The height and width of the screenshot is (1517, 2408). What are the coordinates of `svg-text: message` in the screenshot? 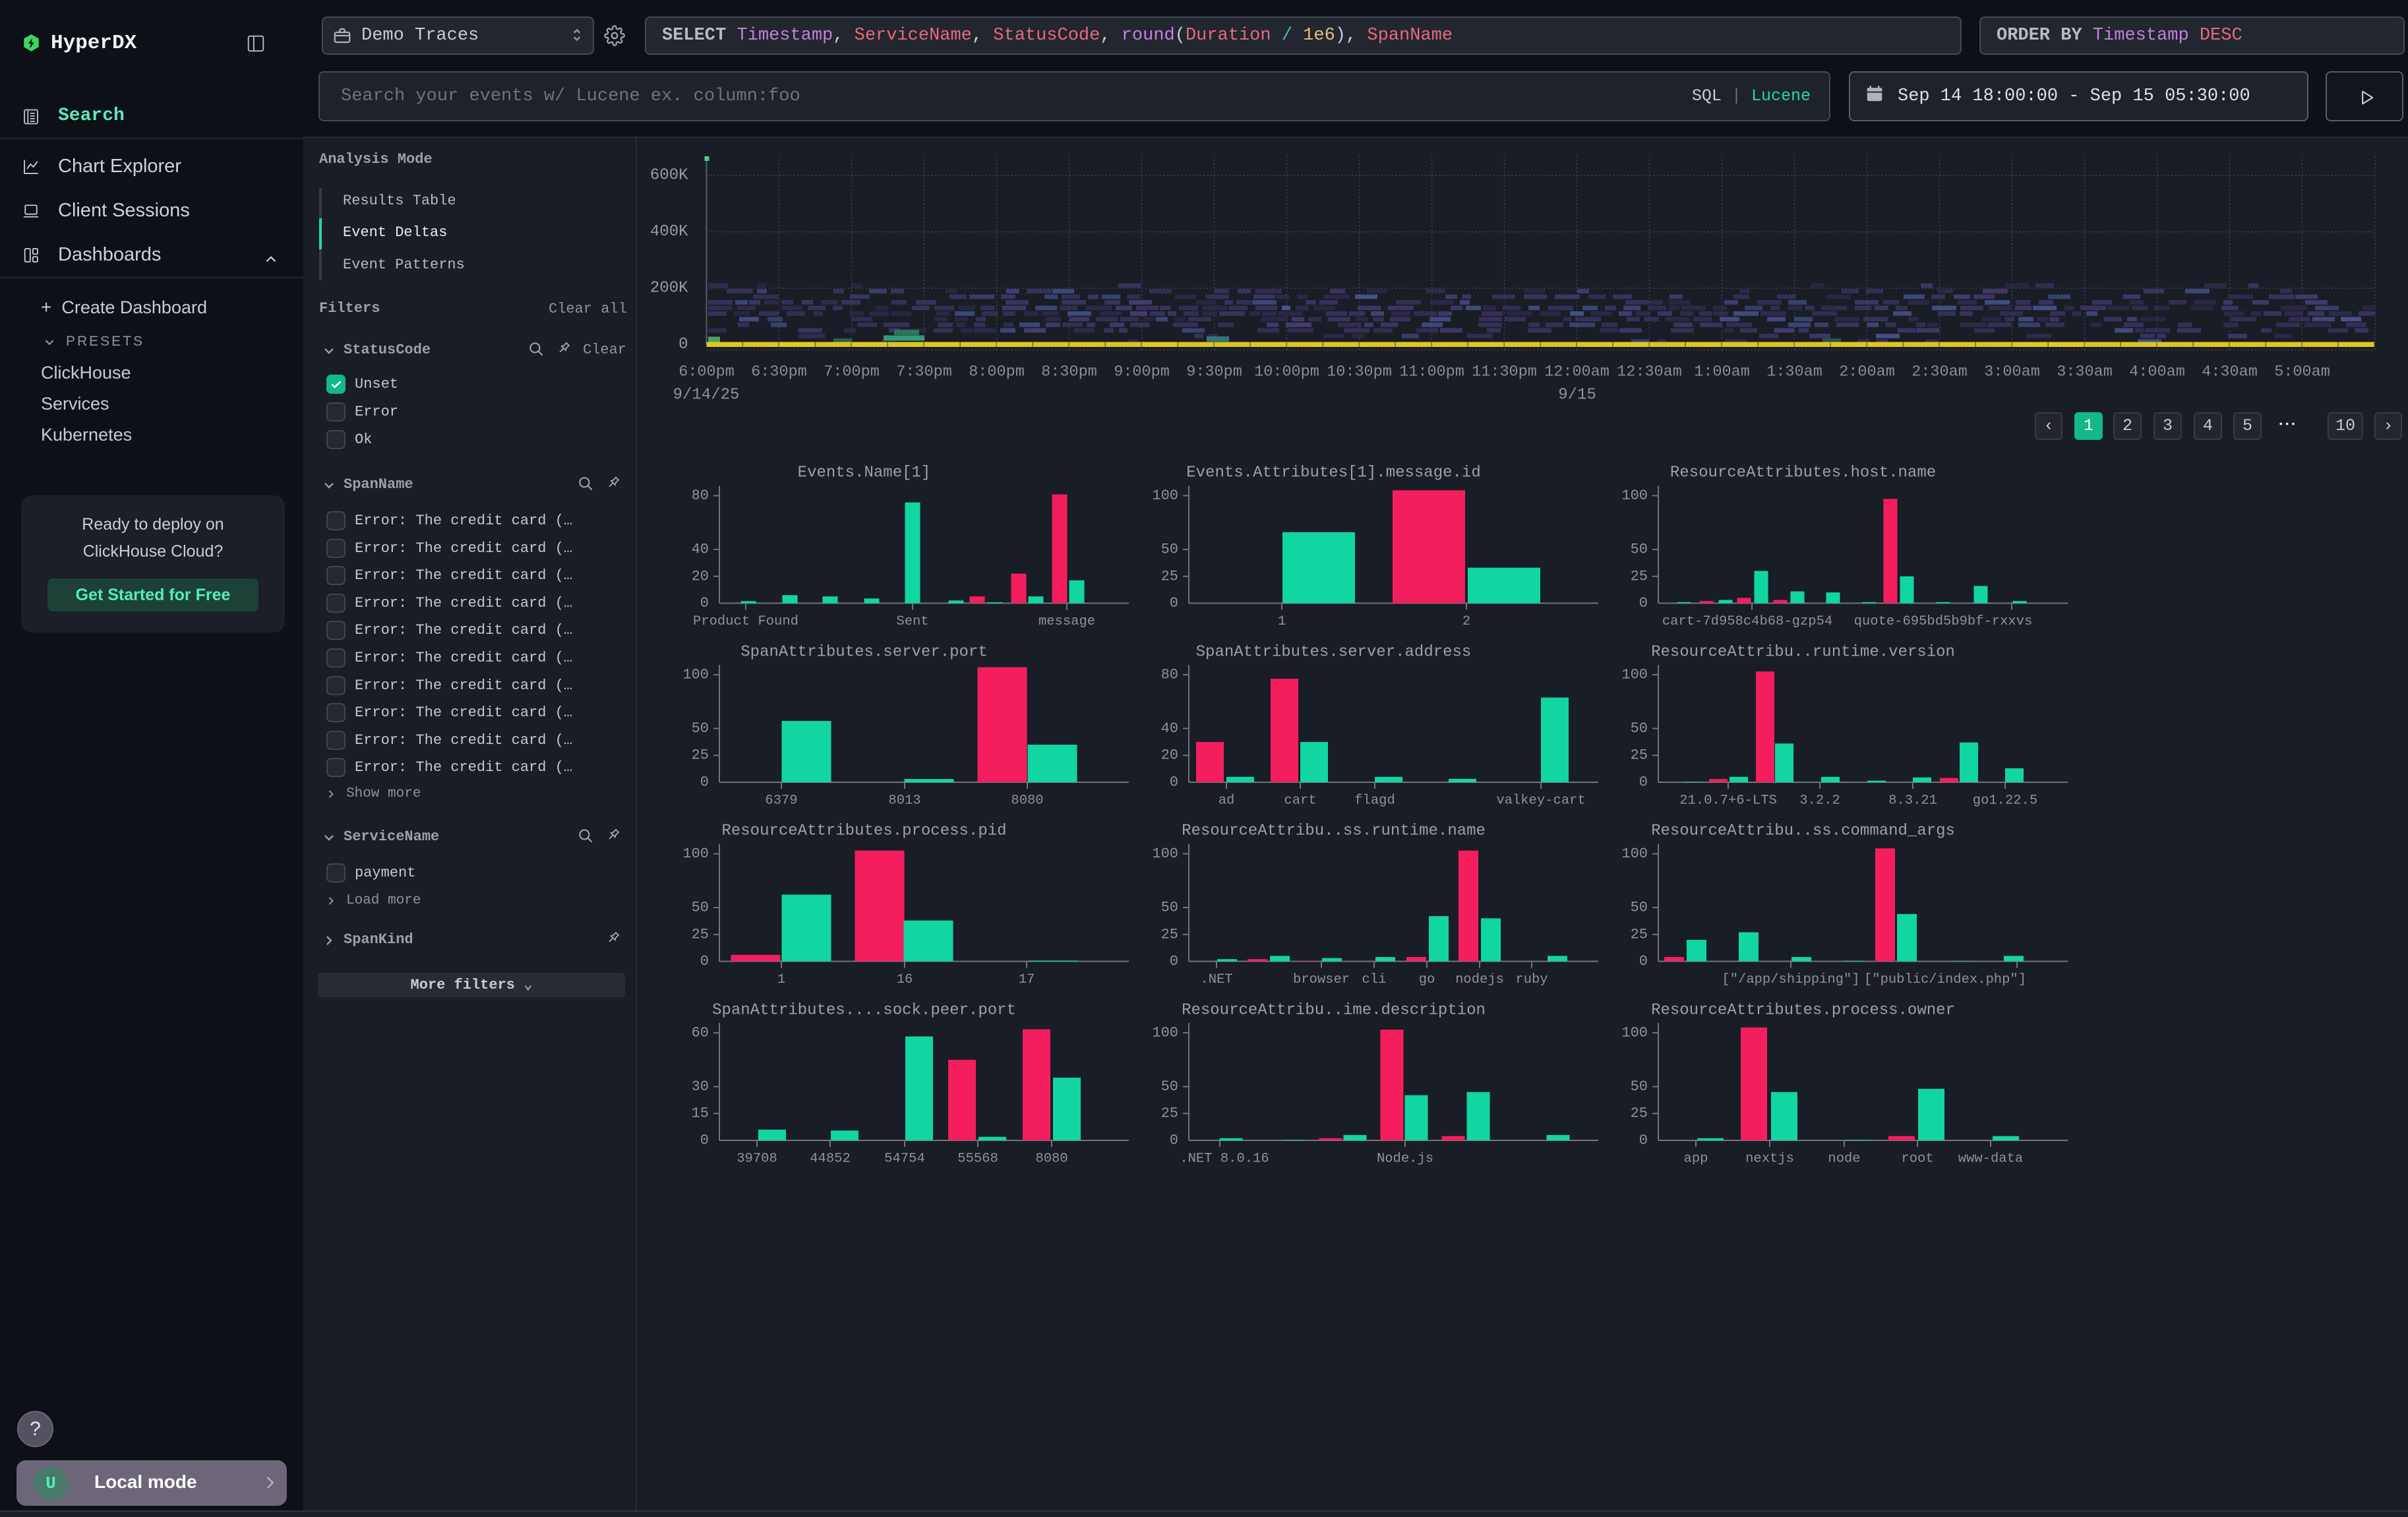 It's located at (1066, 621).